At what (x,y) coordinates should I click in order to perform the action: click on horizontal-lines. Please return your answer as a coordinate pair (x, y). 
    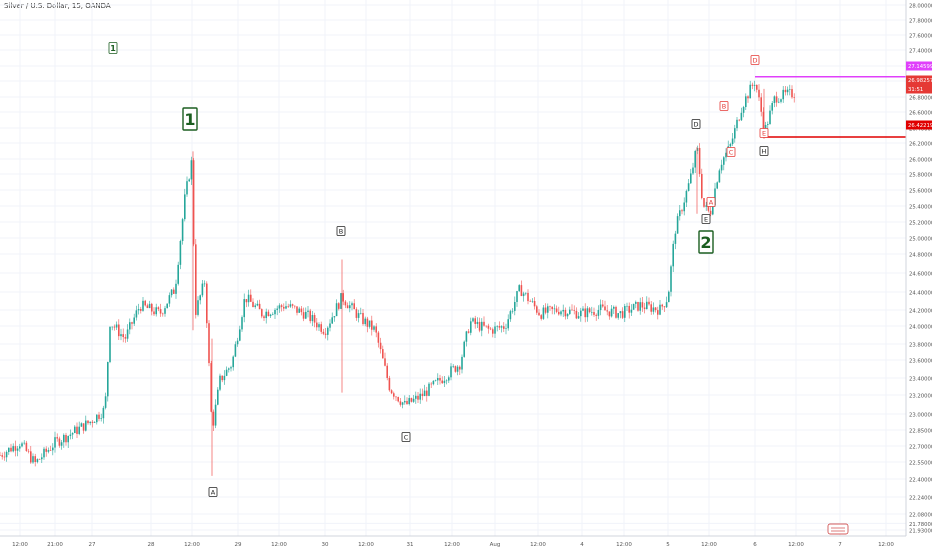
    Looking at the image, I should click on (830, 106).